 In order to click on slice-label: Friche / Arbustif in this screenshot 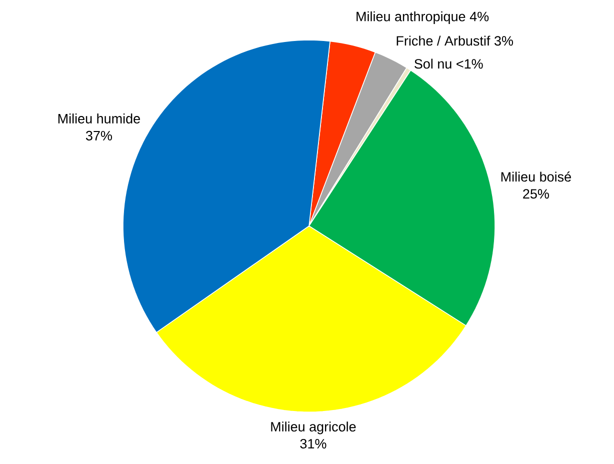, I will do `click(443, 41)`.